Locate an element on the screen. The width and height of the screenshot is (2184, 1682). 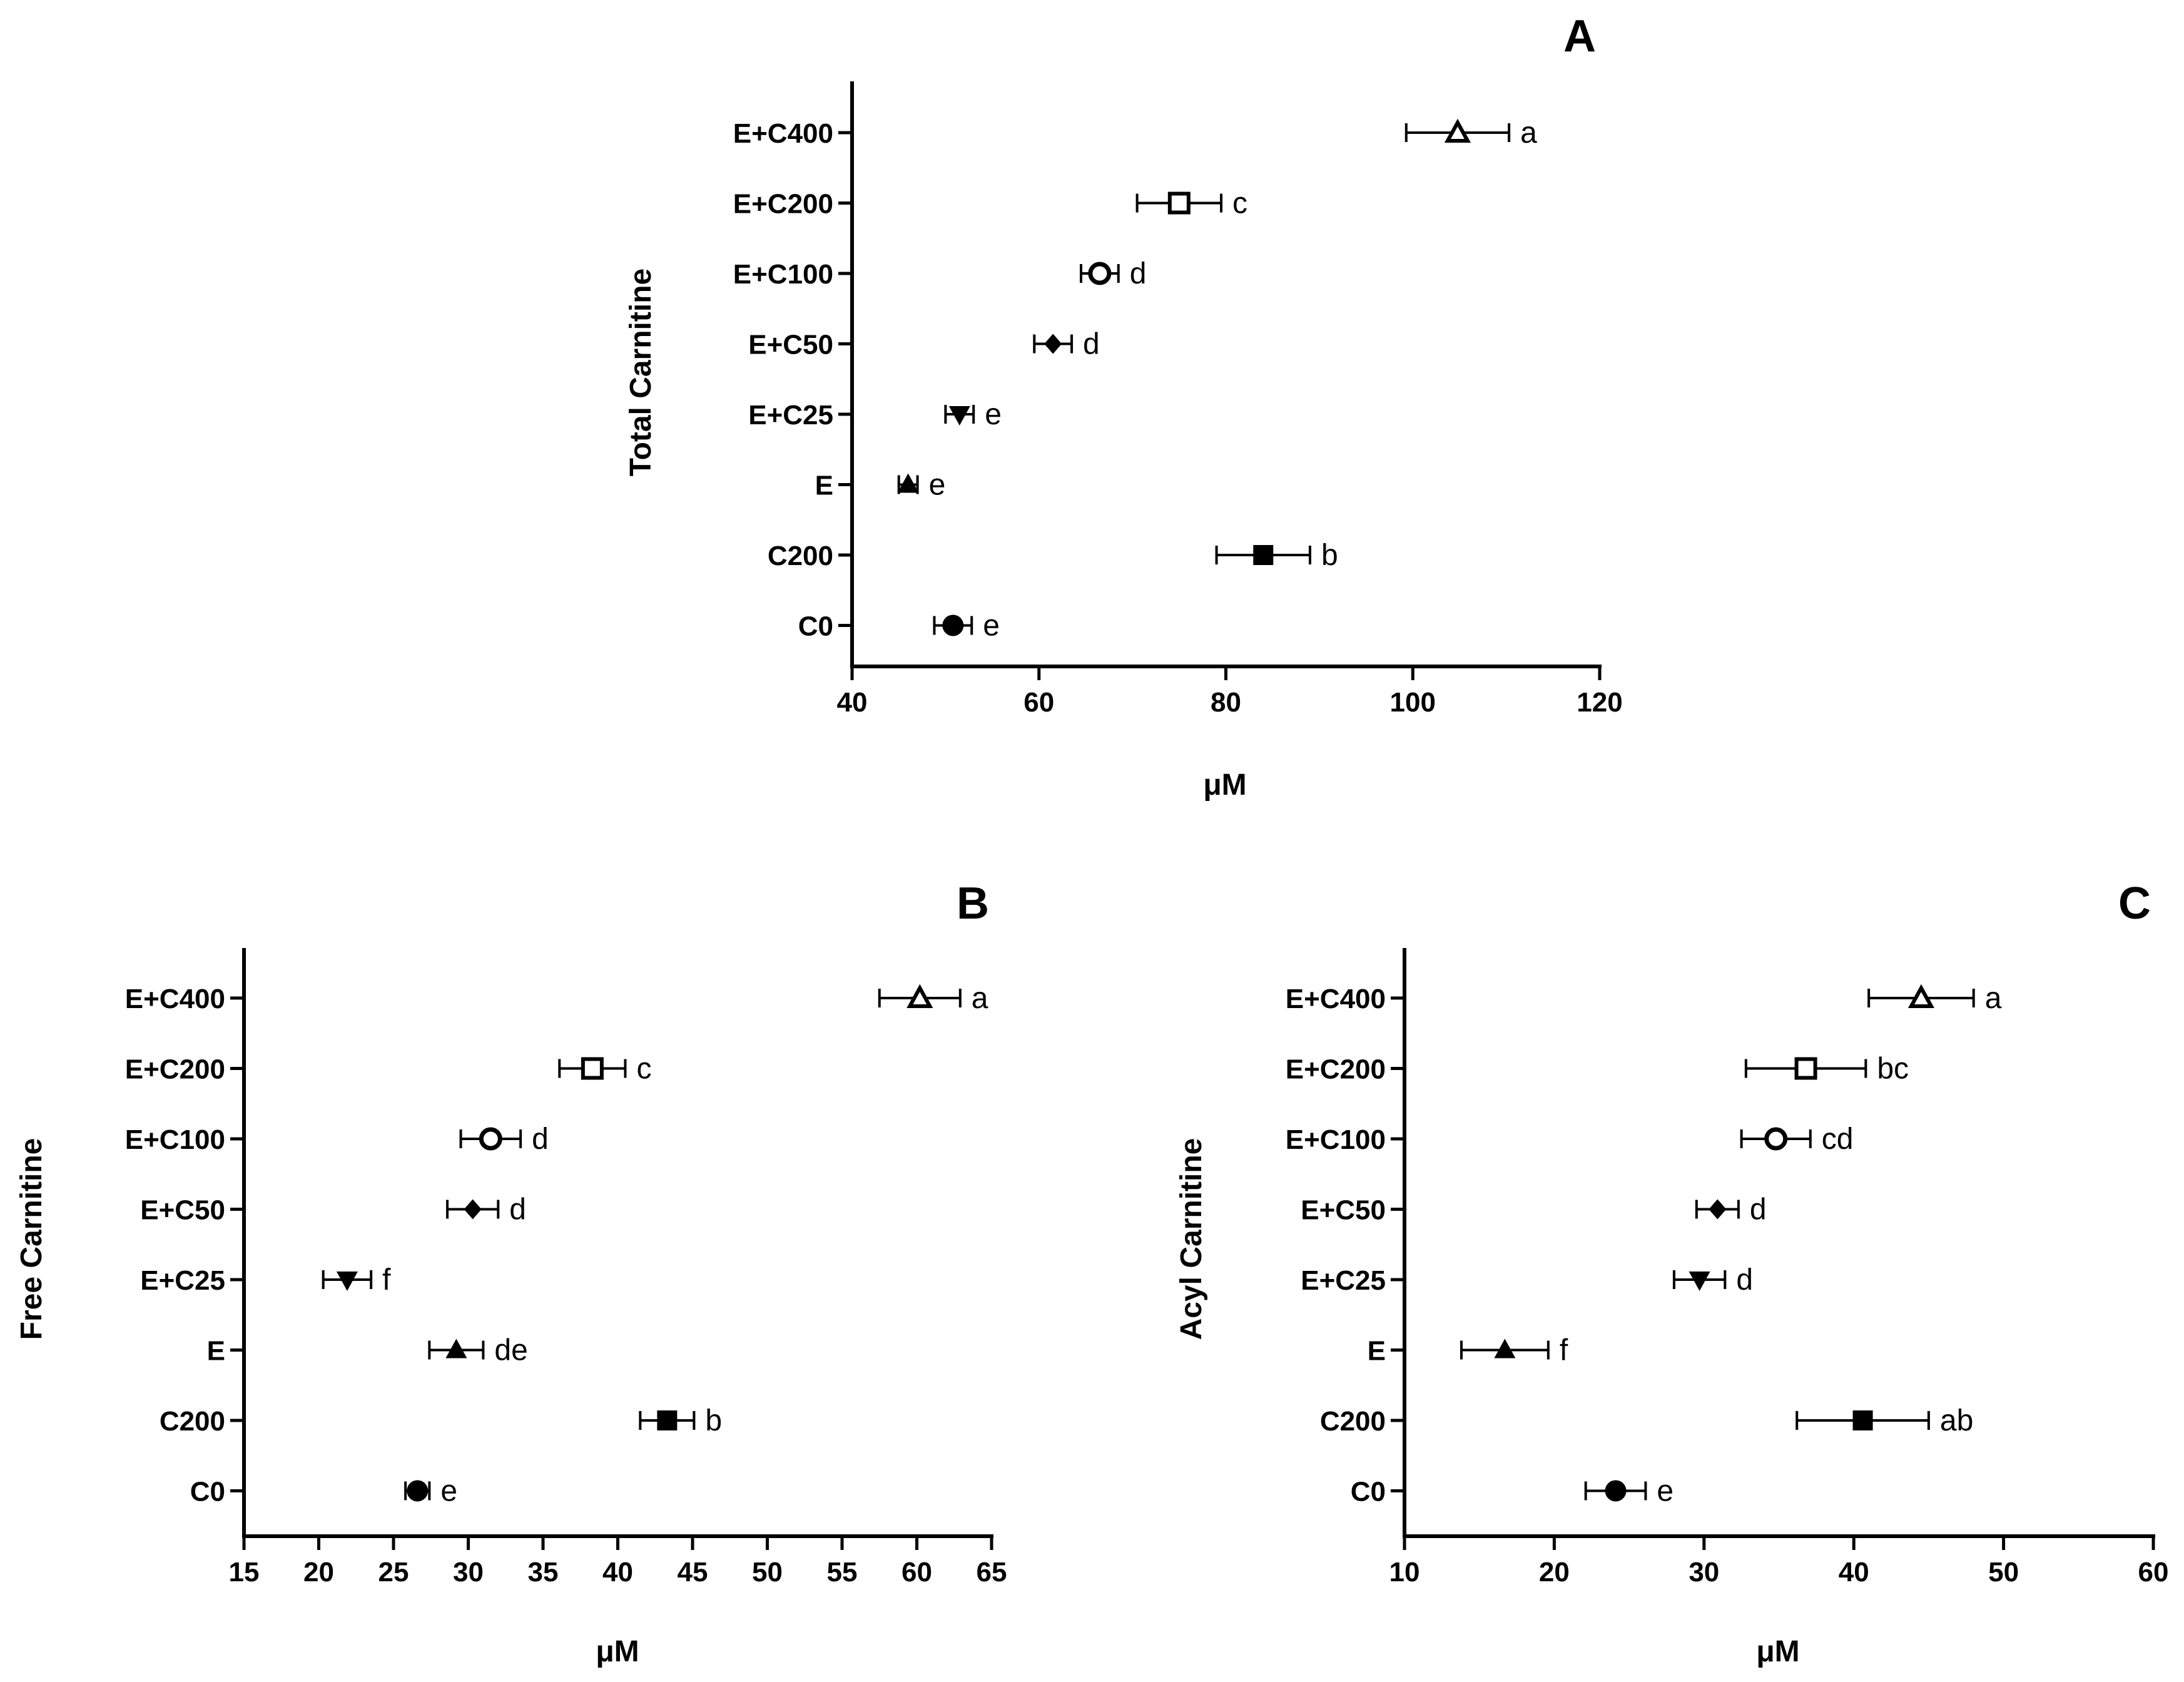
x-tick-label: 80 is located at coordinates (1226, 703).